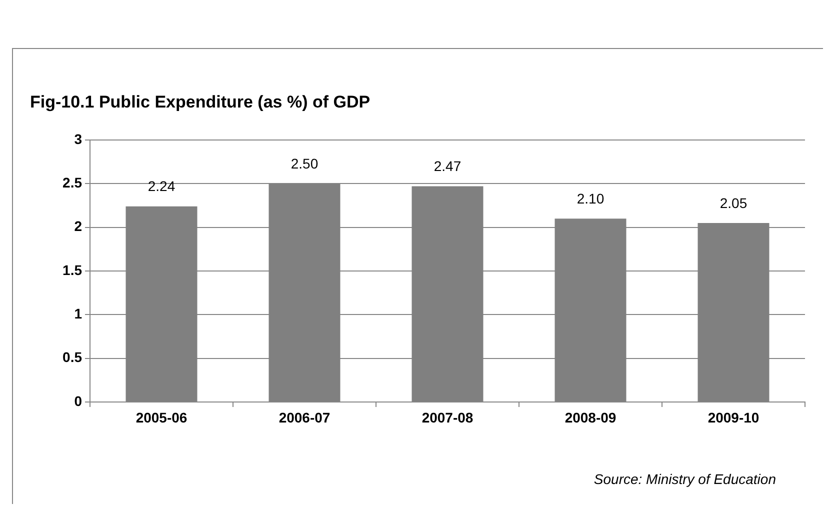 This screenshot has width=827, height=508. Describe the element at coordinates (448, 417) in the screenshot. I see `x-tick-label: 2007-08` at that location.